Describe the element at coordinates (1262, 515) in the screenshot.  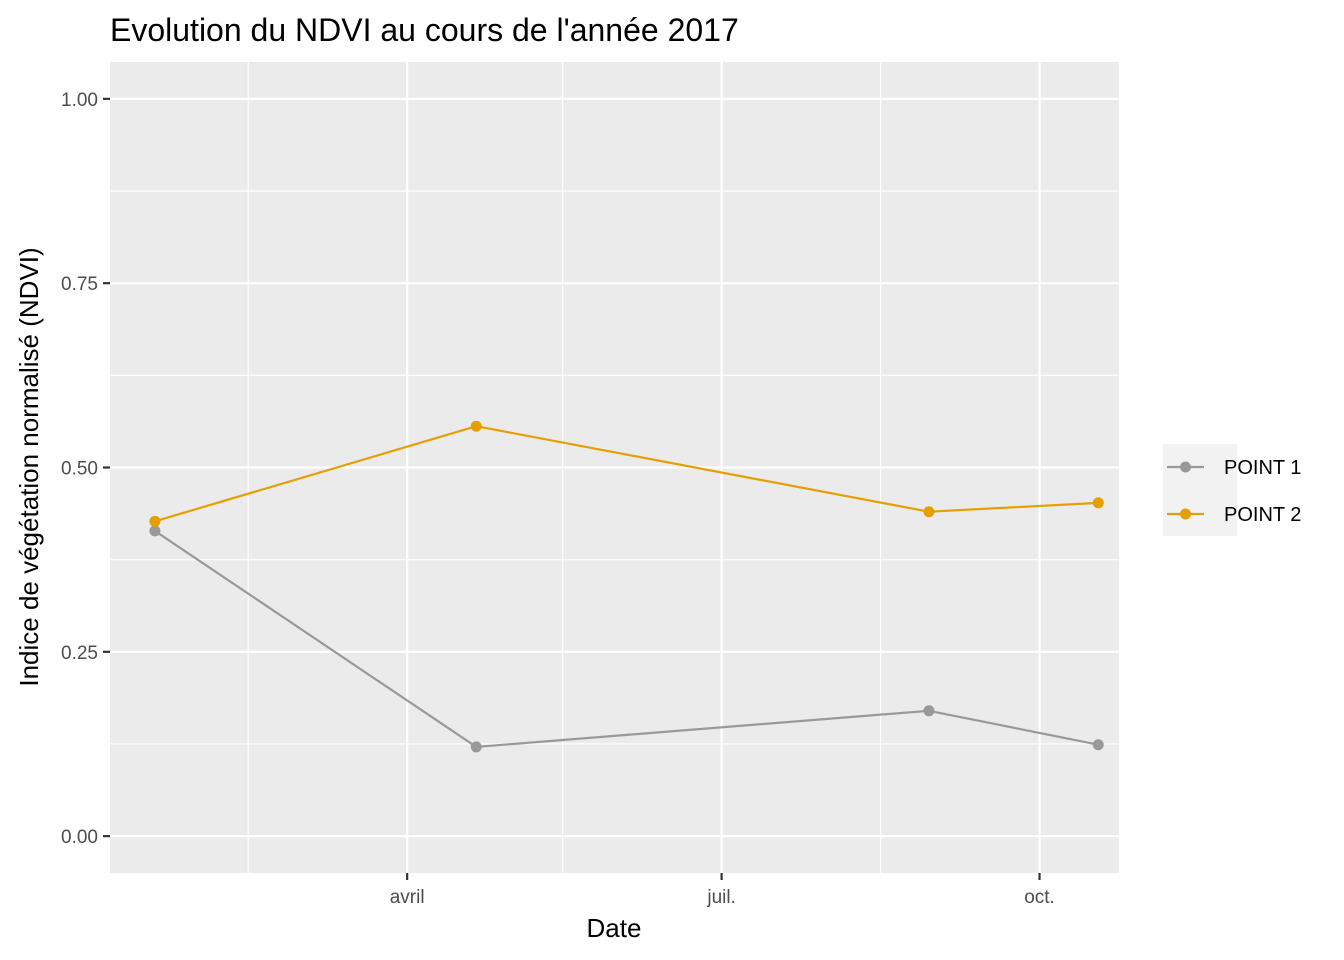
I see `legend-label-2: POINT 2` at that location.